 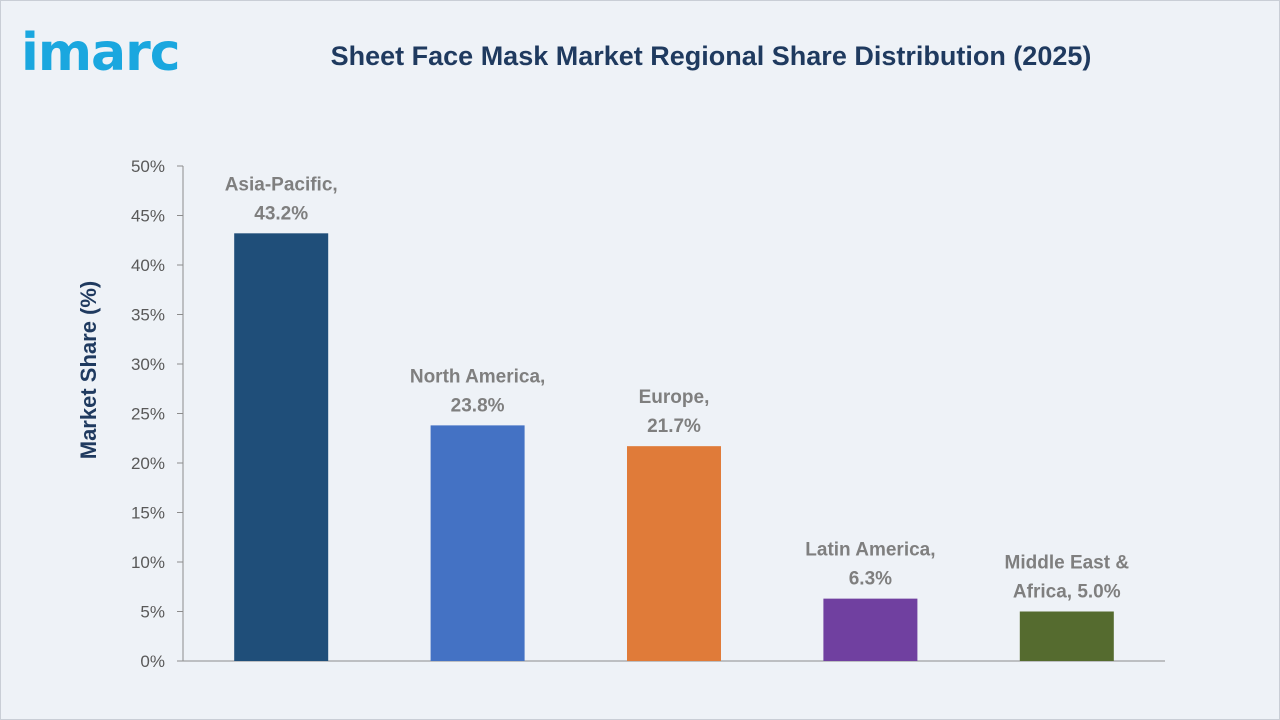 What do you see at coordinates (674, 397) in the screenshot?
I see `data-label: Europe,` at bounding box center [674, 397].